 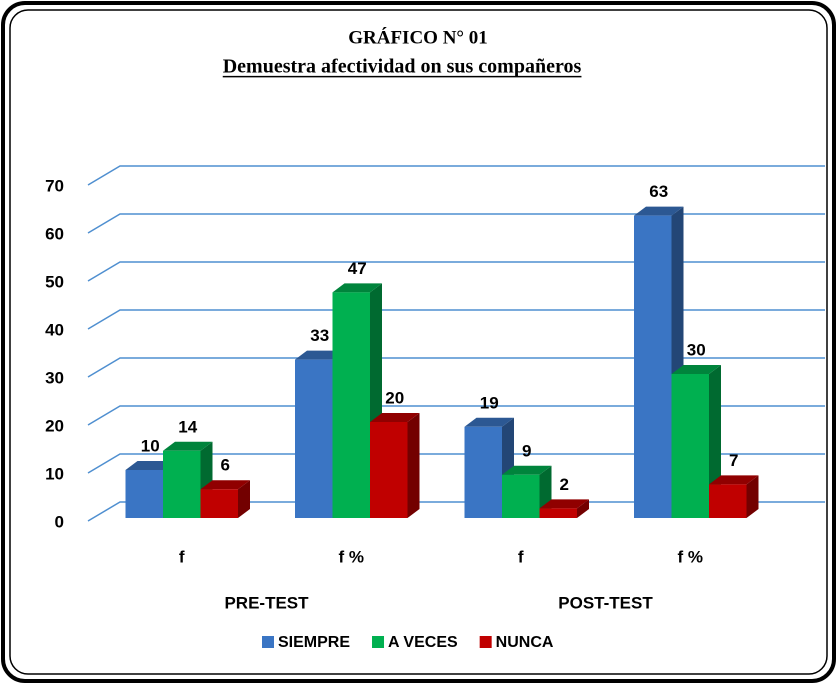 What do you see at coordinates (54, 377) in the screenshot?
I see `y-tick-label: 30` at bounding box center [54, 377].